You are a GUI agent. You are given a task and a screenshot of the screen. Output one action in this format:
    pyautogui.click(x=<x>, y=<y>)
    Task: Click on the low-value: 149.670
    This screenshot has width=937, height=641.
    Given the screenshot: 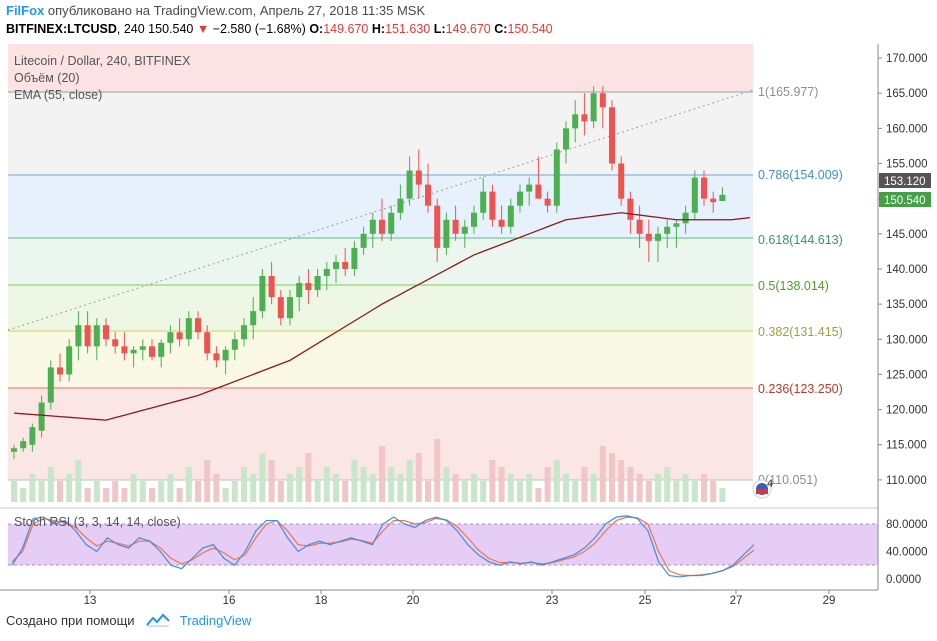 What is the action you would take?
    pyautogui.click(x=468, y=29)
    